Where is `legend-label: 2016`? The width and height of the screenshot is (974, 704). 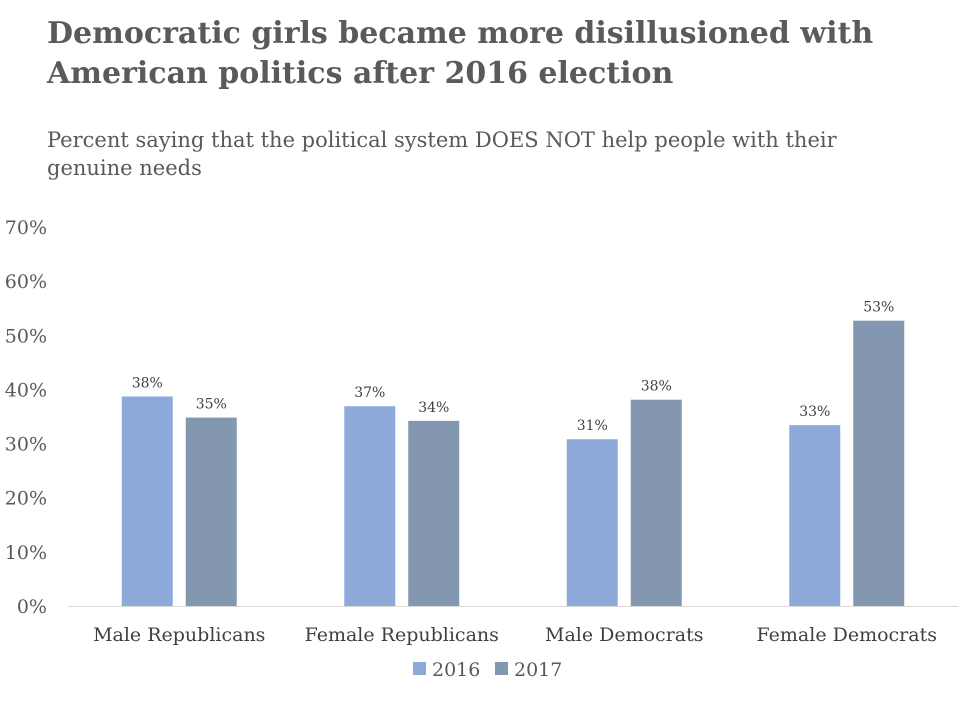 legend-label: 2016 is located at coordinates (456, 670).